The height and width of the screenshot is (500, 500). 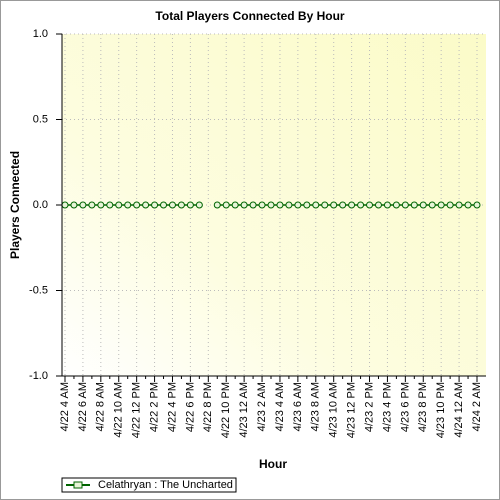 I want to click on x-tick-label: 4/24 2 AM, so click(x=477, y=407).